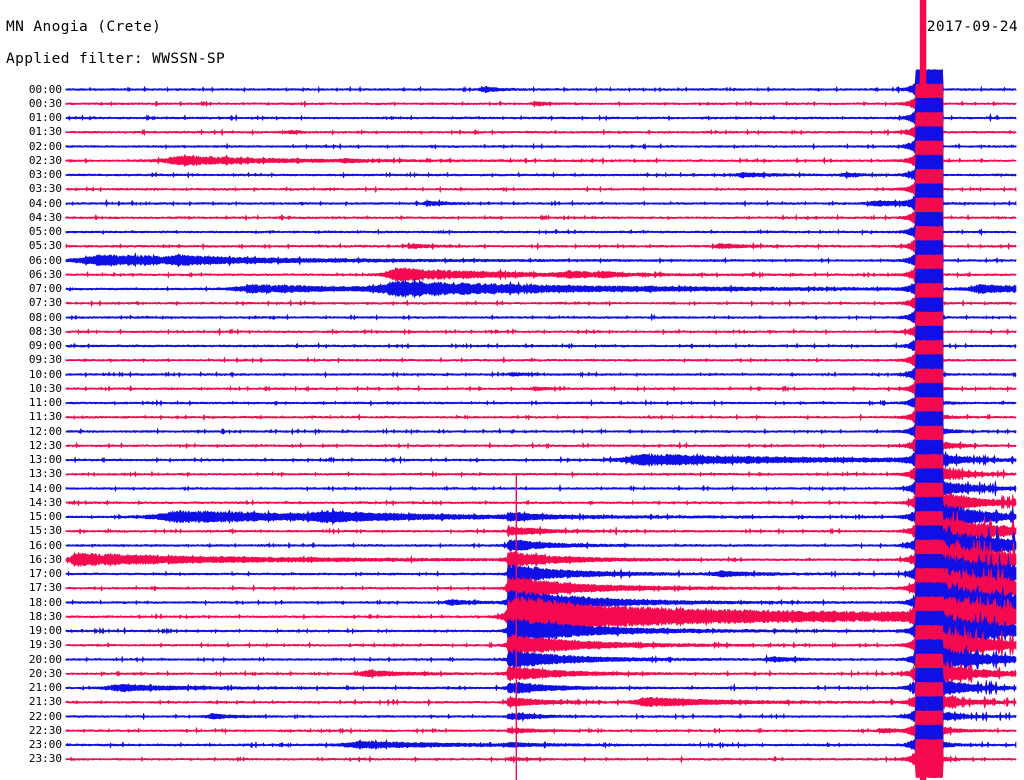  I want to click on time-axis-label: 01:00, so click(45, 117).